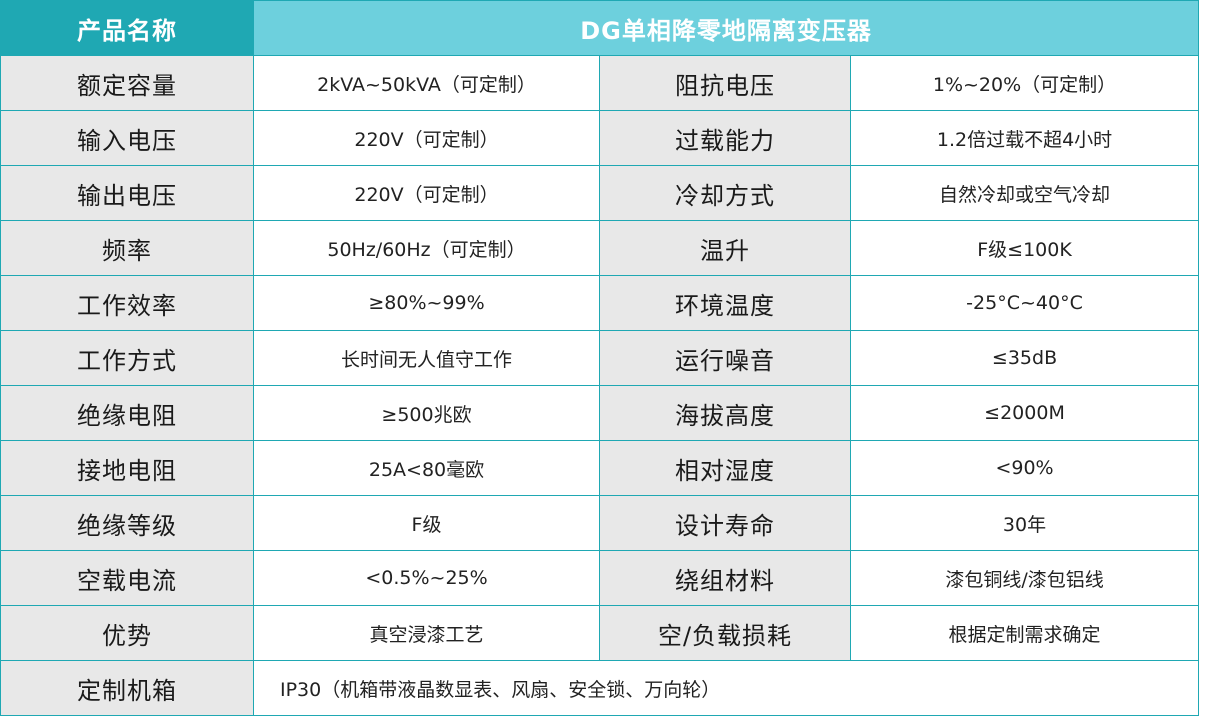 The width and height of the screenshot is (1206, 725). Describe the element at coordinates (426, 248) in the screenshot. I see `spec-value: 50Hz/60Hz（可定制）` at that location.